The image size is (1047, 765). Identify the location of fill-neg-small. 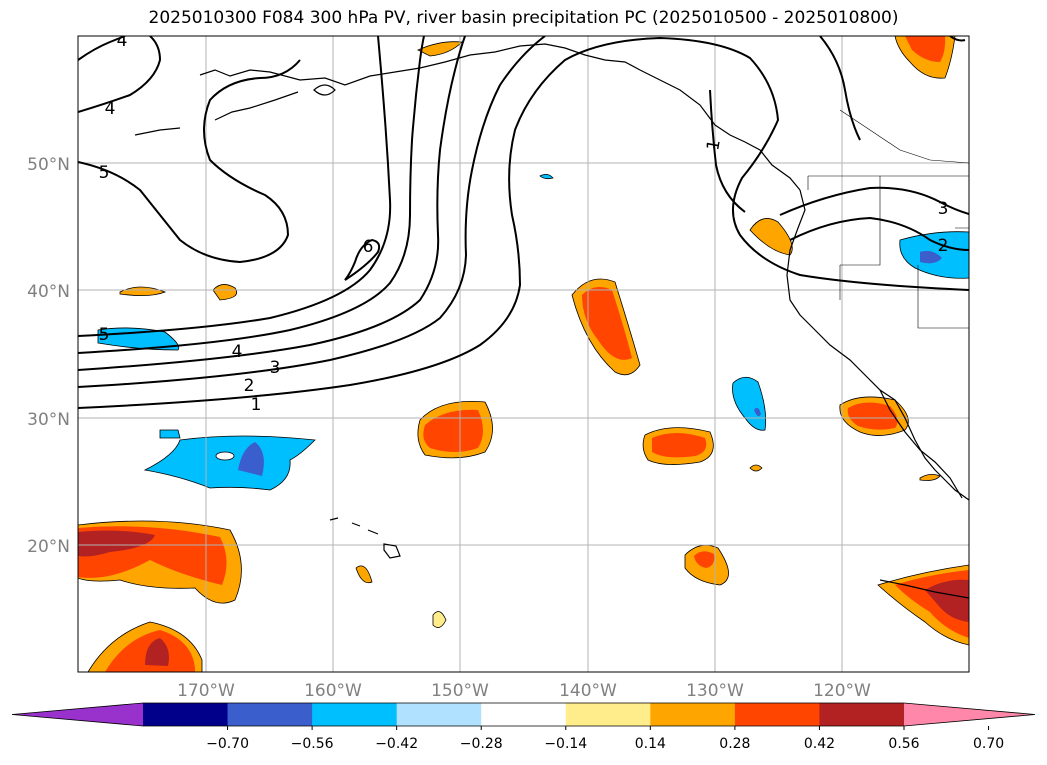
(170, 434).